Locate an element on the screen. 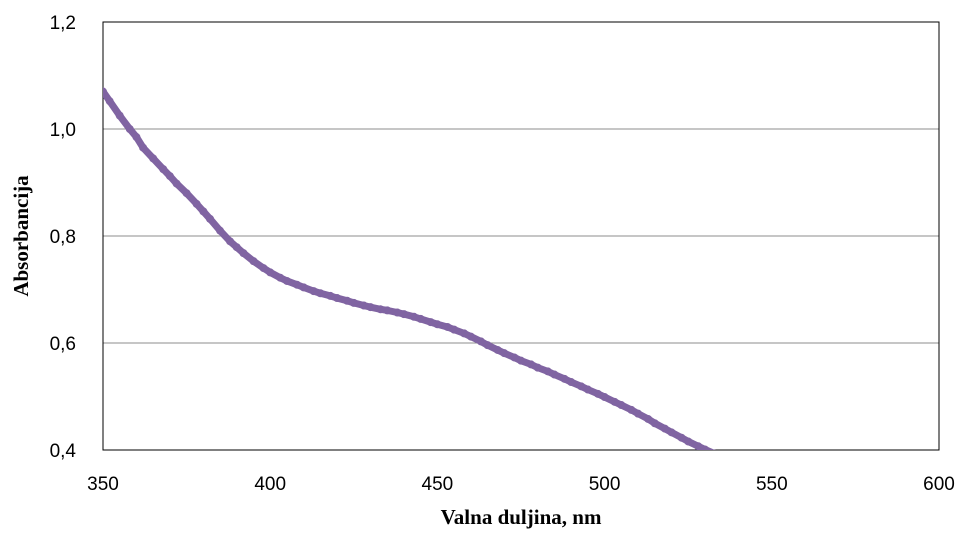 The width and height of the screenshot is (964, 538). x-tick-label: 350 is located at coordinates (103, 484).